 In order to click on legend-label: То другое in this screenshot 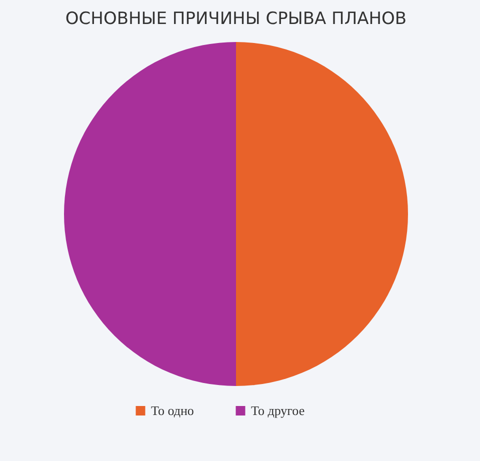, I will do `click(278, 410)`.